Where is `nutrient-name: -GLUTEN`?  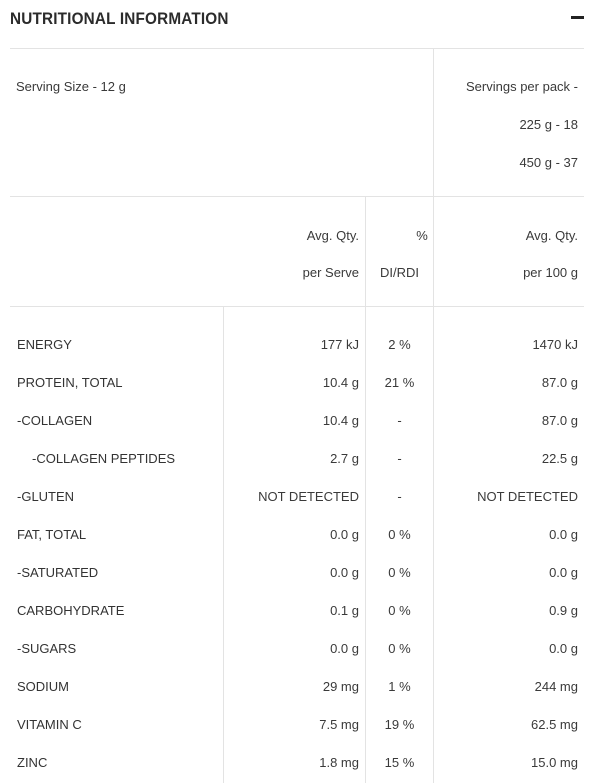
nutrient-name: -GLUTEN is located at coordinates (46, 496).